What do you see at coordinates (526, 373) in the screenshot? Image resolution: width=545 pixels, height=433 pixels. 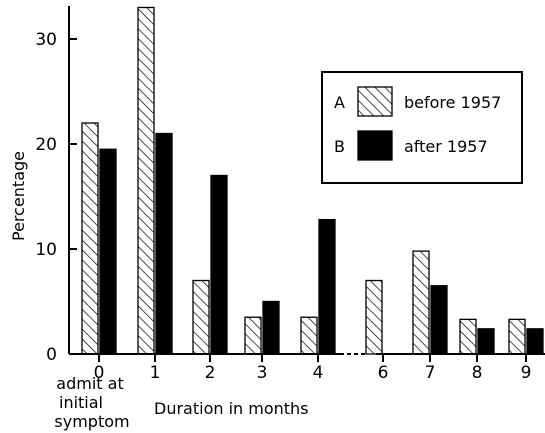 I see `x-tick-label-9: 9` at bounding box center [526, 373].